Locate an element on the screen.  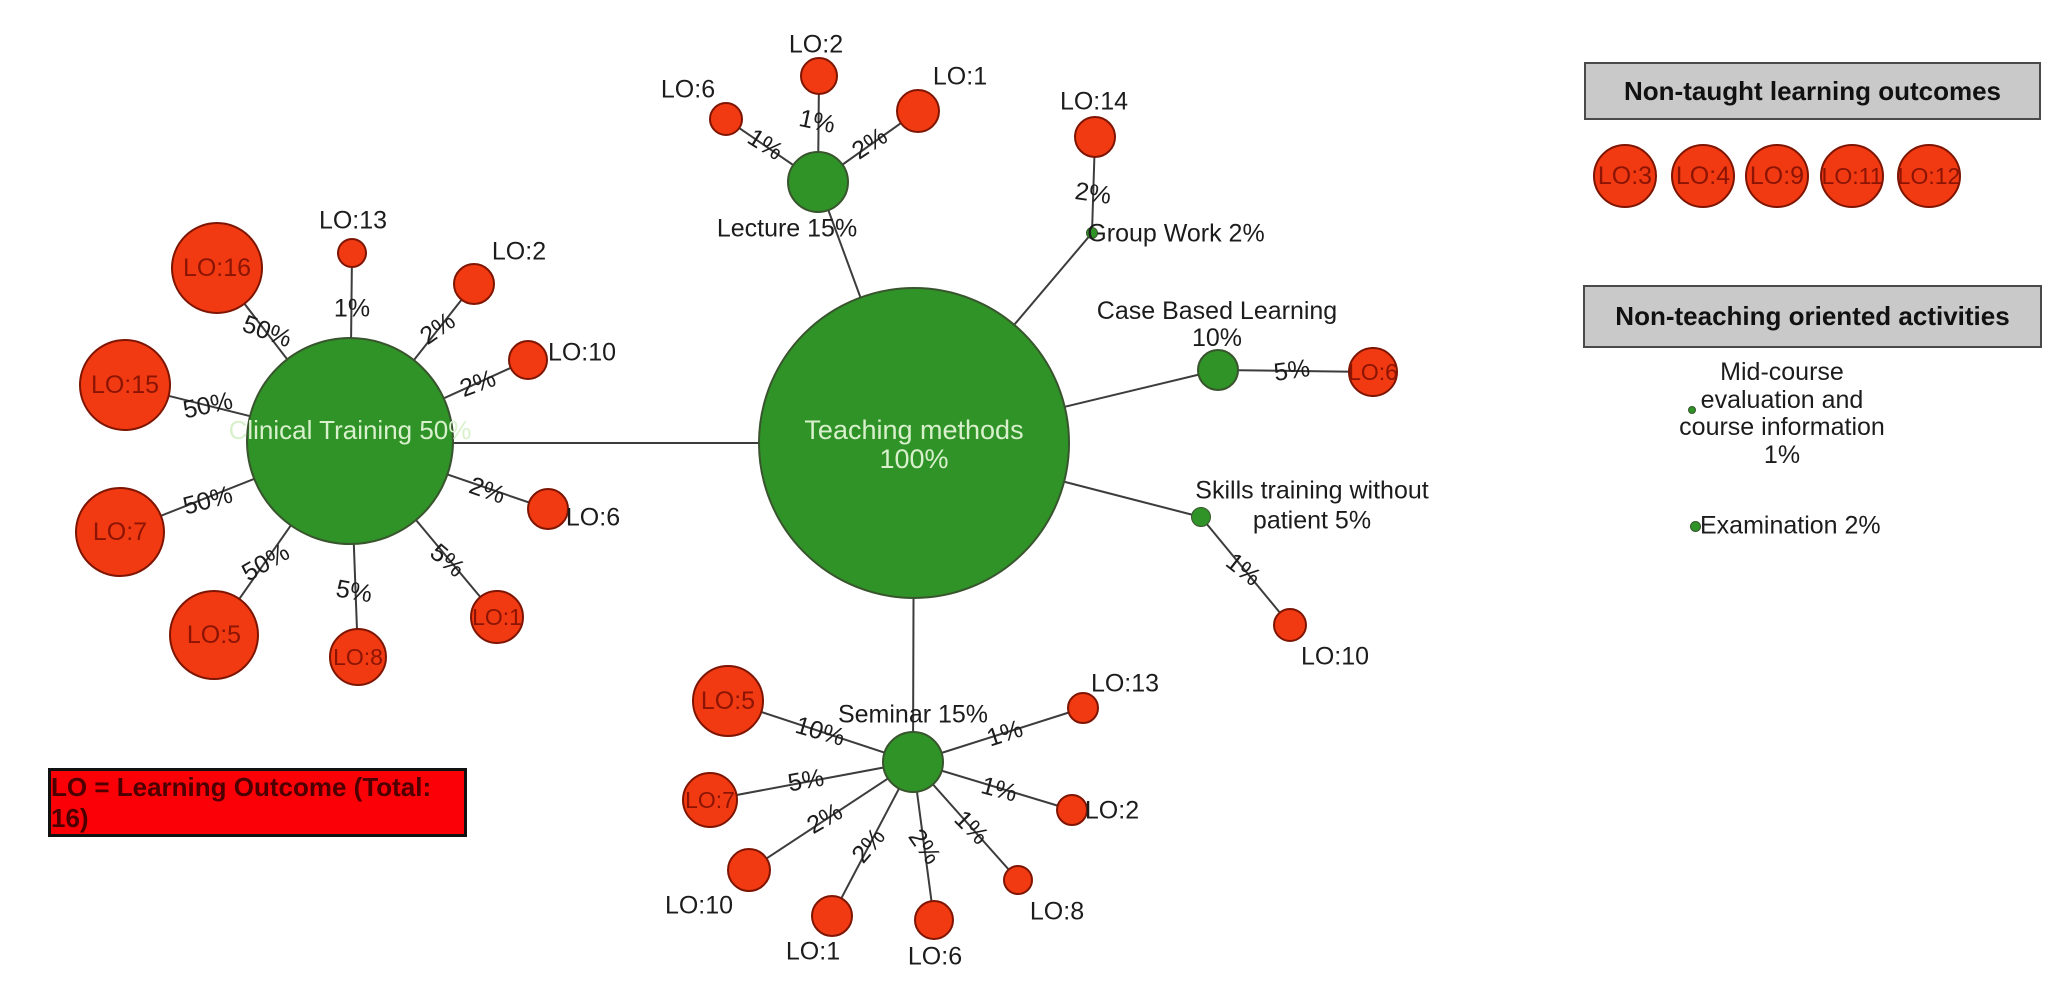
hub-skills-training-label: Skills training without patient 5% is located at coordinates (1311, 506).